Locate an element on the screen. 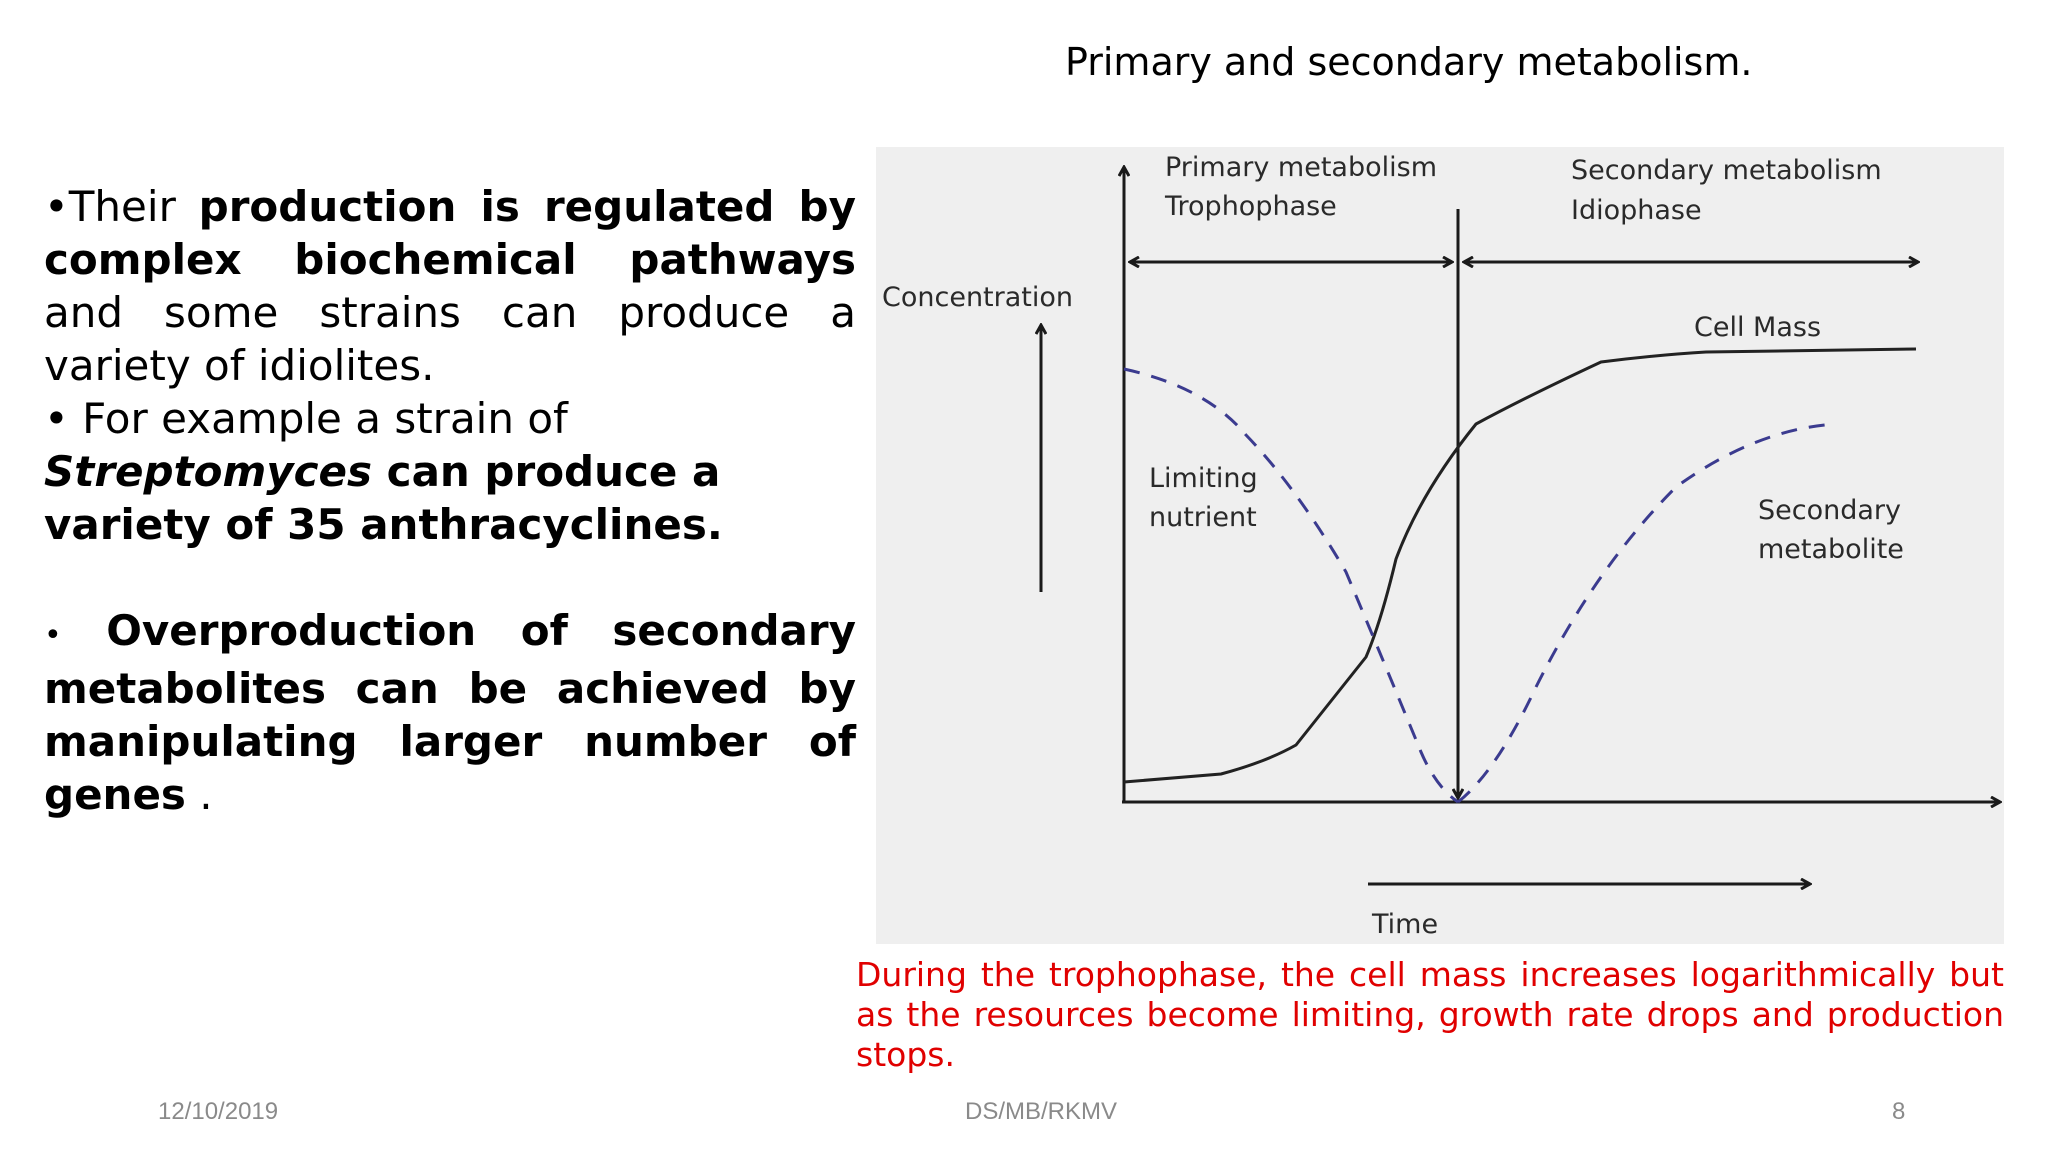 Image resolution: width=2048 pixels, height=1152 pixels. species-name: Streptomyces is located at coordinates (208, 471).